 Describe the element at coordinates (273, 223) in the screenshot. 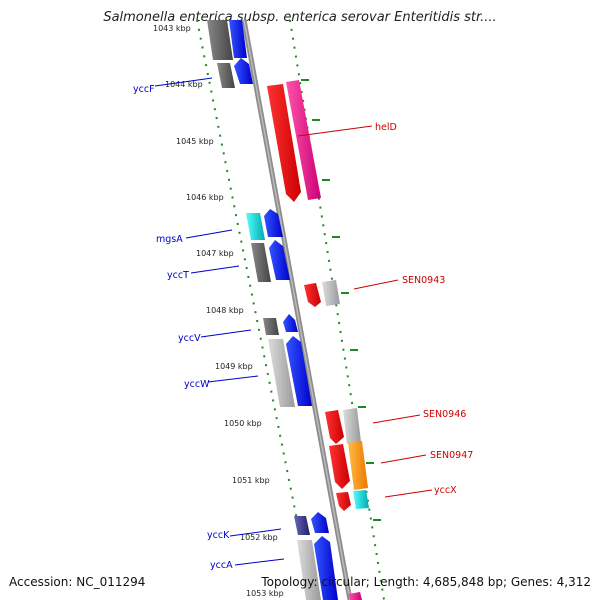

I see `blue-arrow-mgsA` at that location.